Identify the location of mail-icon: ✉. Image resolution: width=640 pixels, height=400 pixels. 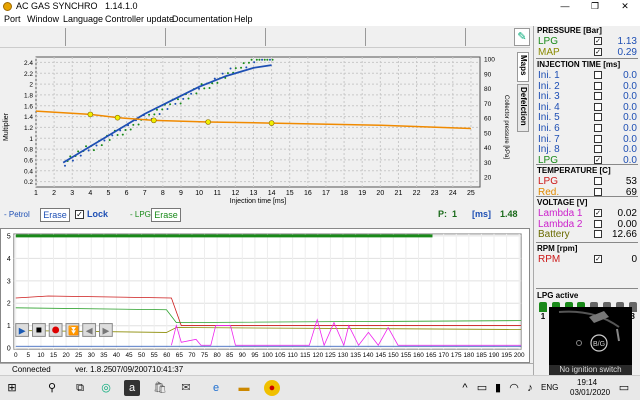
(186, 388).